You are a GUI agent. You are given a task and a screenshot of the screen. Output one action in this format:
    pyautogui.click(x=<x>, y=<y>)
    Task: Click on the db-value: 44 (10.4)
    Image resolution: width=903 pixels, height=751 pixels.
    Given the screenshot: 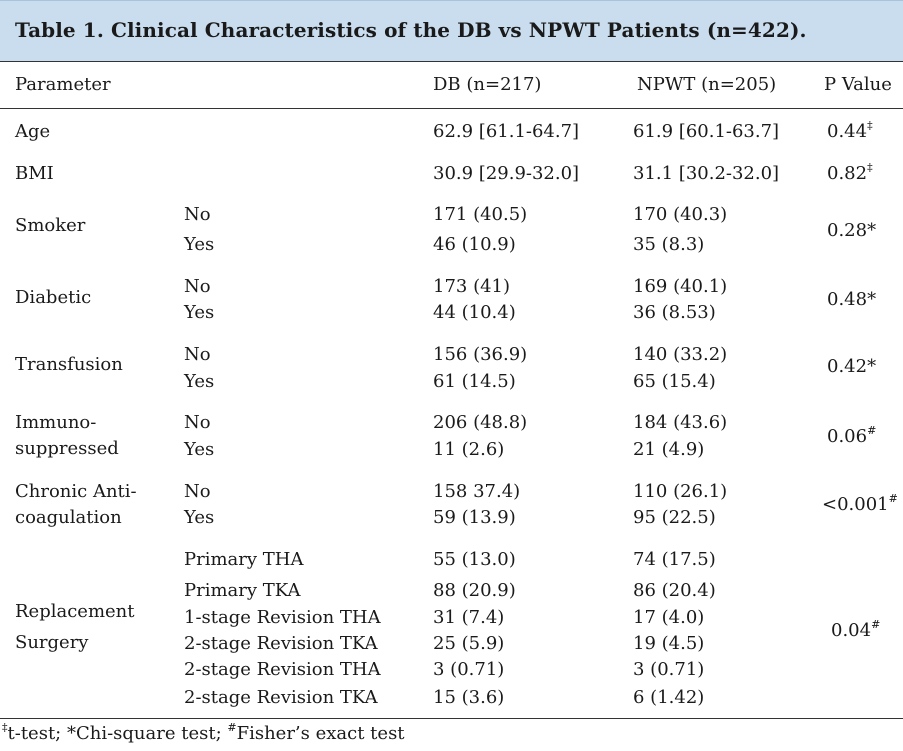 What is the action you would take?
    pyautogui.click(x=474, y=312)
    